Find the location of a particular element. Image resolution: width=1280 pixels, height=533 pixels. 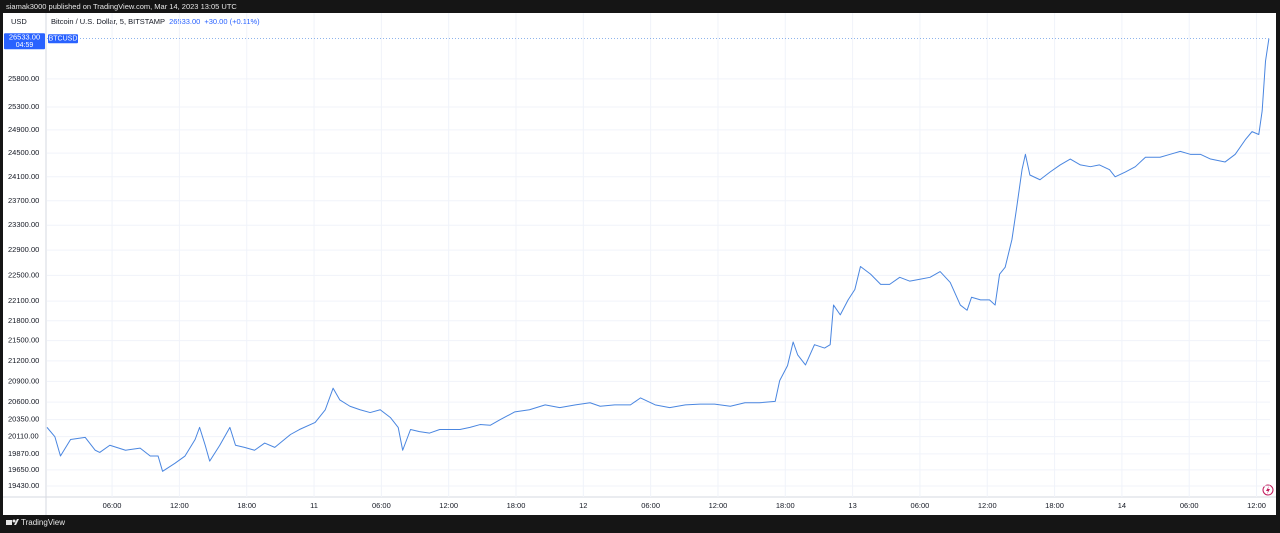

tradingview-logo is located at coordinates (12, 522).